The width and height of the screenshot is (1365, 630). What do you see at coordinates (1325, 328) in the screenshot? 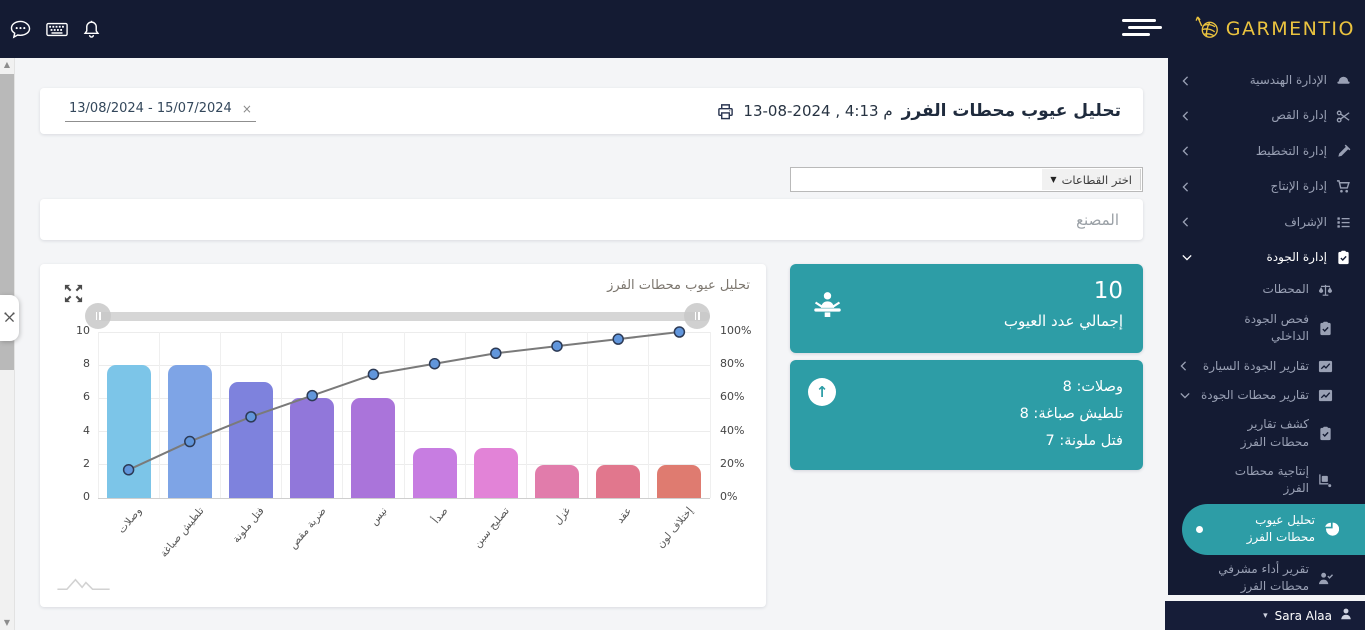
I see `clipboard-check-icon` at bounding box center [1325, 328].